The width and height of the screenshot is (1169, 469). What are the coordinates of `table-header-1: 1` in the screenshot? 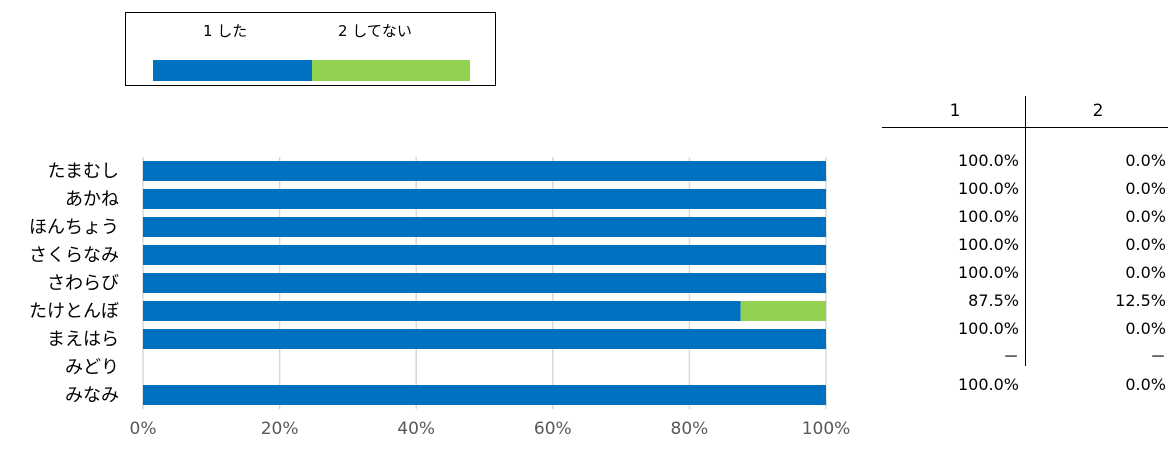 It's located at (955, 111).